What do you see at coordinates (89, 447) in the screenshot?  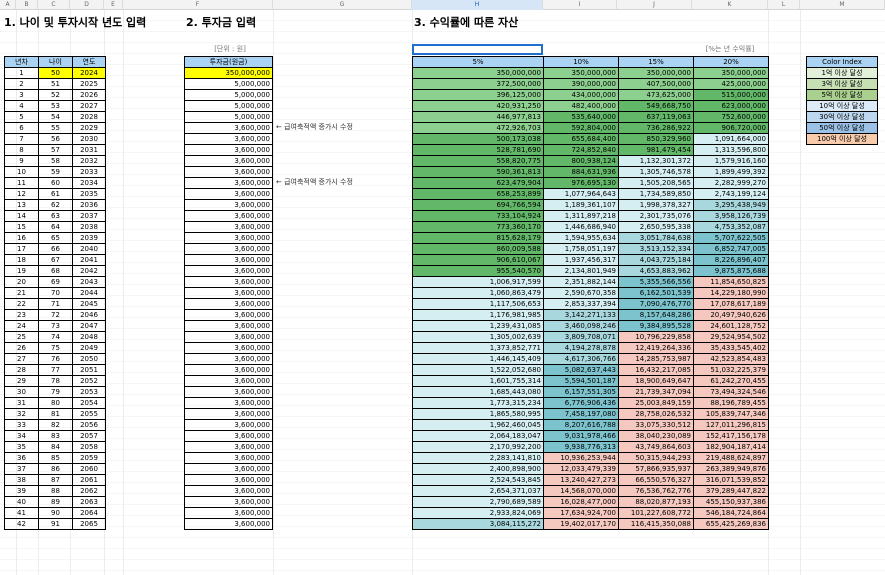 I see `calendar-year-cell: 2058` at bounding box center [89, 447].